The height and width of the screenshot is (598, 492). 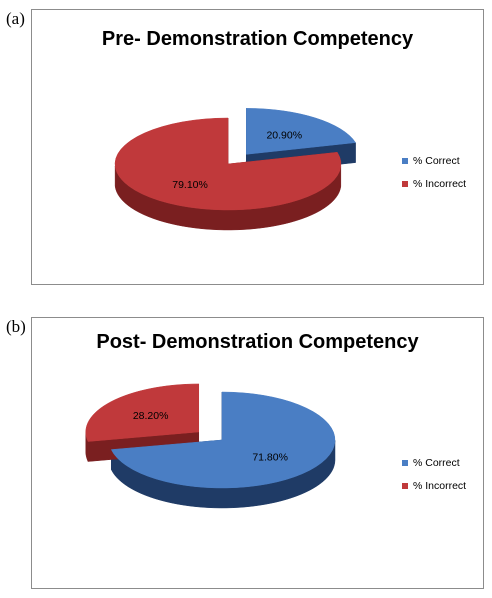 What do you see at coordinates (270, 458) in the screenshot?
I see `data-label-correct: 71.80%` at bounding box center [270, 458].